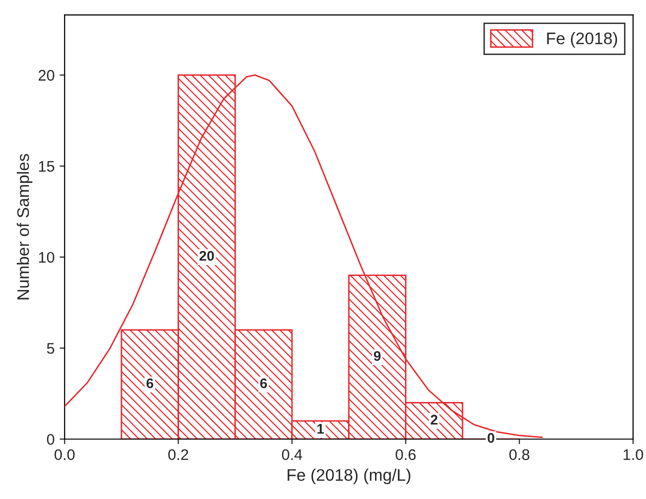 The height and width of the screenshot is (499, 646). Describe the element at coordinates (634, 454) in the screenshot. I see `x-tick-label: 1.0` at that location.